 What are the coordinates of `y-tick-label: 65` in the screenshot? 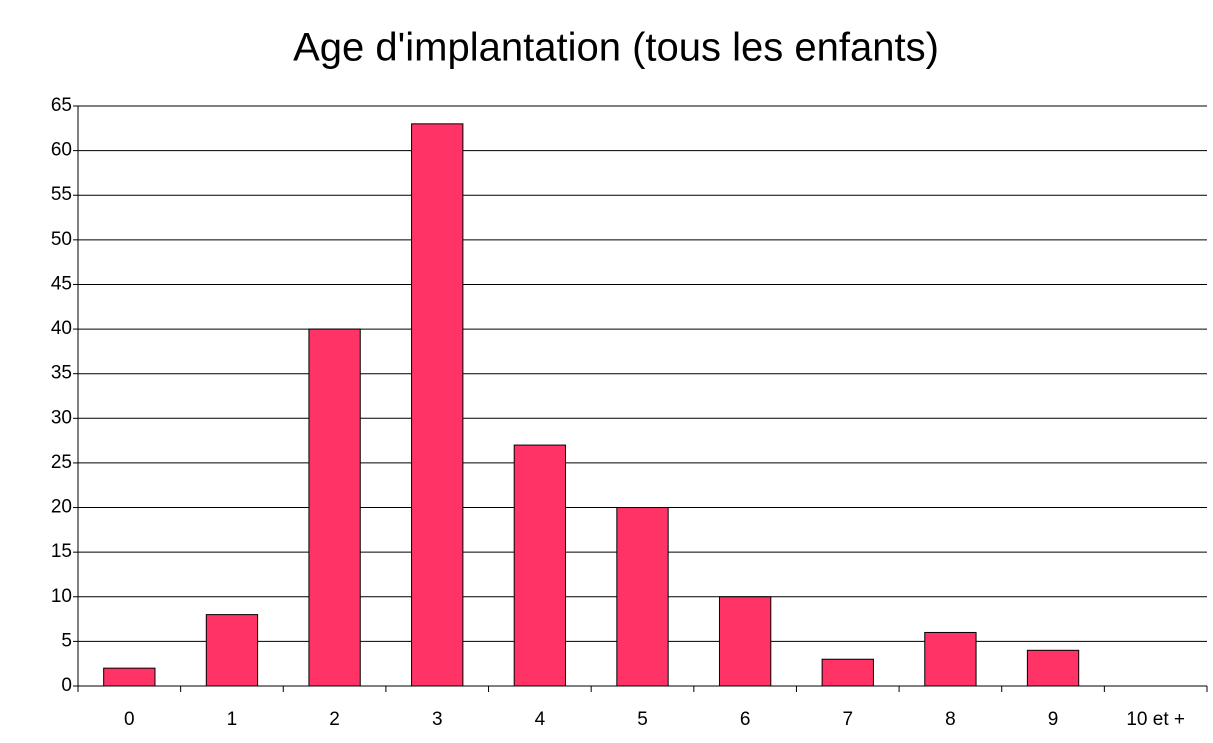 It's located at (61, 105).